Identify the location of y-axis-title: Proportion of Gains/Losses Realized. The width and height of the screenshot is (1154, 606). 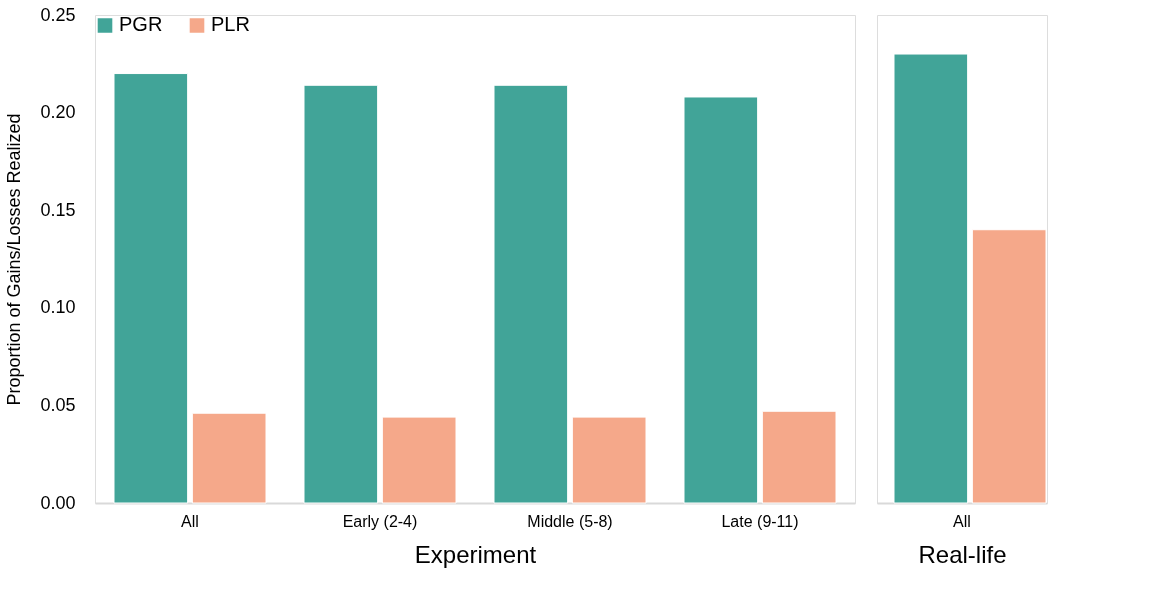
(14, 259).